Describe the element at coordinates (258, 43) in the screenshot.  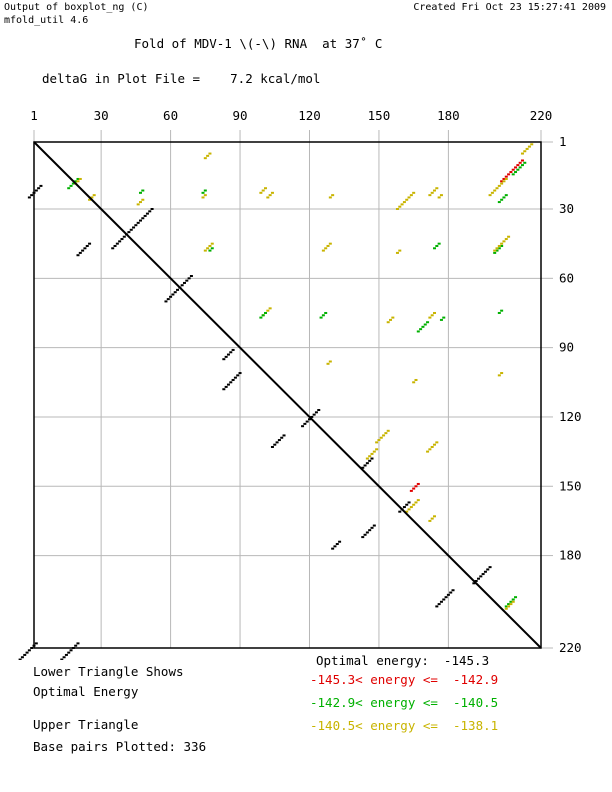
I see `fold-title: Fold of MDV-1 \(-\) RNA at 37˚ C` at that location.